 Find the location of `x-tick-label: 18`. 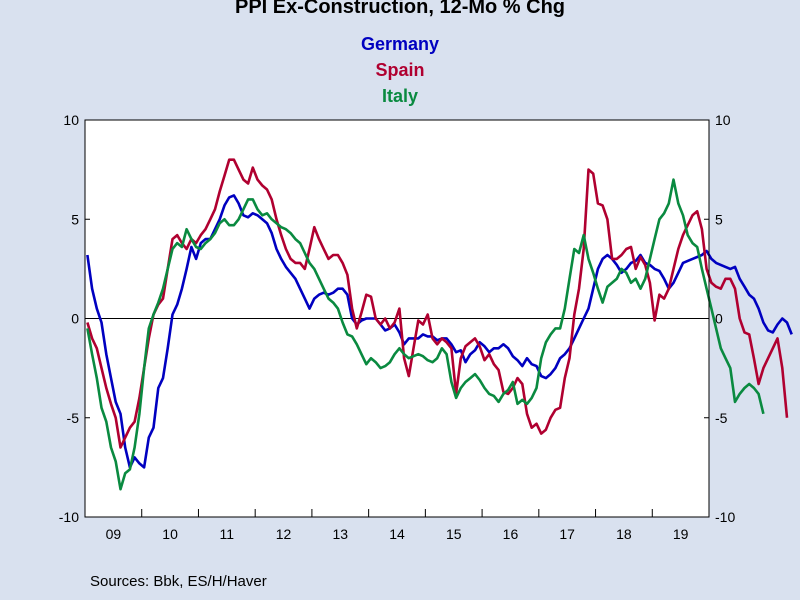

x-tick-label: 18 is located at coordinates (624, 534).